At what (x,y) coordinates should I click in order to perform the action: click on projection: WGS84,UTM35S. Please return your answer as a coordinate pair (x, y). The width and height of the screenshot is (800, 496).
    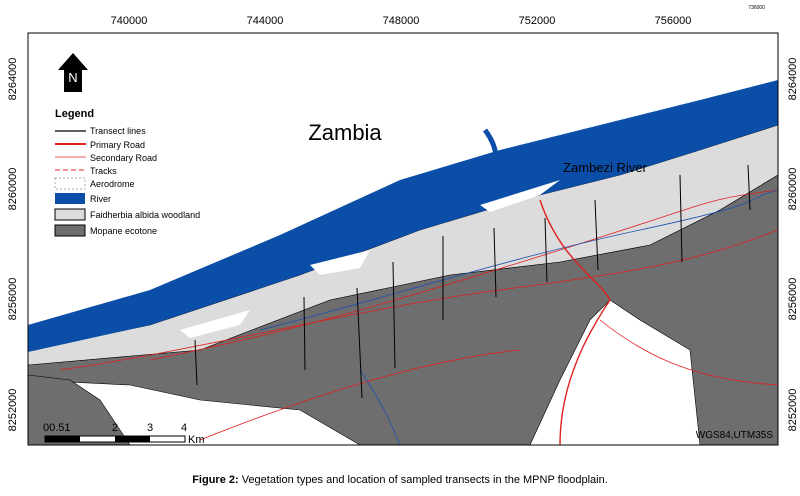
    Looking at the image, I should click on (735, 435).